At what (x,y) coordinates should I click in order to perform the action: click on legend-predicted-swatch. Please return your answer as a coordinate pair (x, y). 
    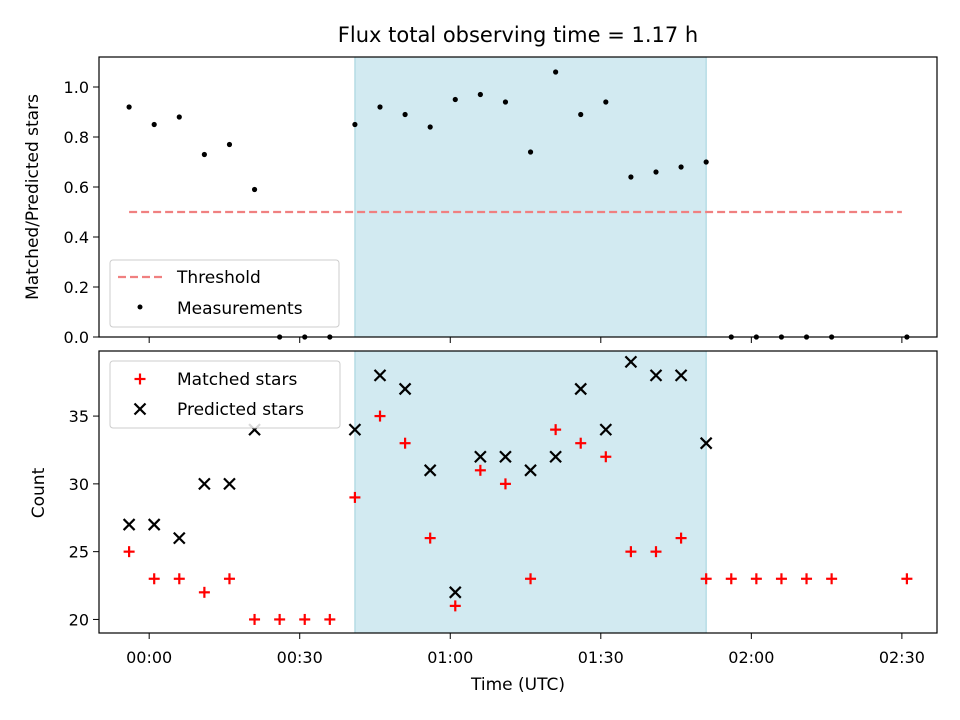
    Looking at the image, I should click on (140, 409).